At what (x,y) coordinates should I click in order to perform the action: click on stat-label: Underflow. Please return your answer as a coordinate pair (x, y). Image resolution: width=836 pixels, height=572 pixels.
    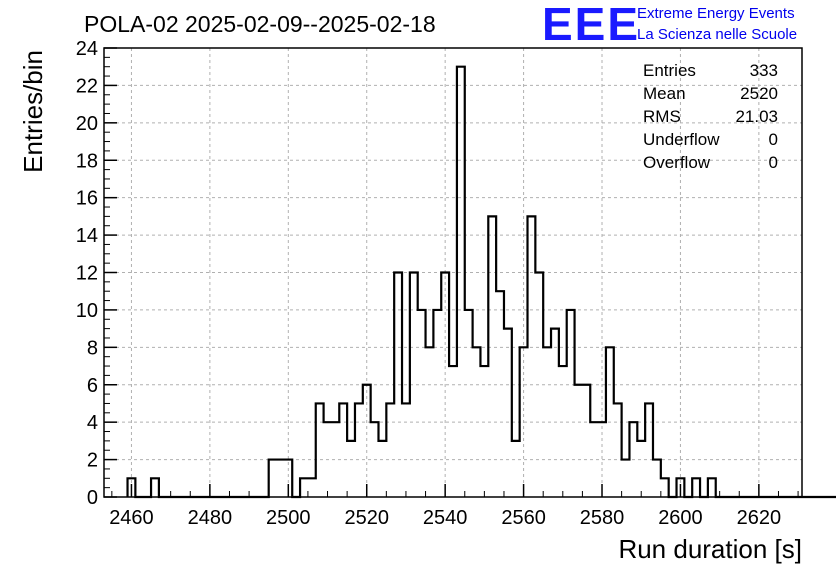
    Looking at the image, I should click on (681, 139).